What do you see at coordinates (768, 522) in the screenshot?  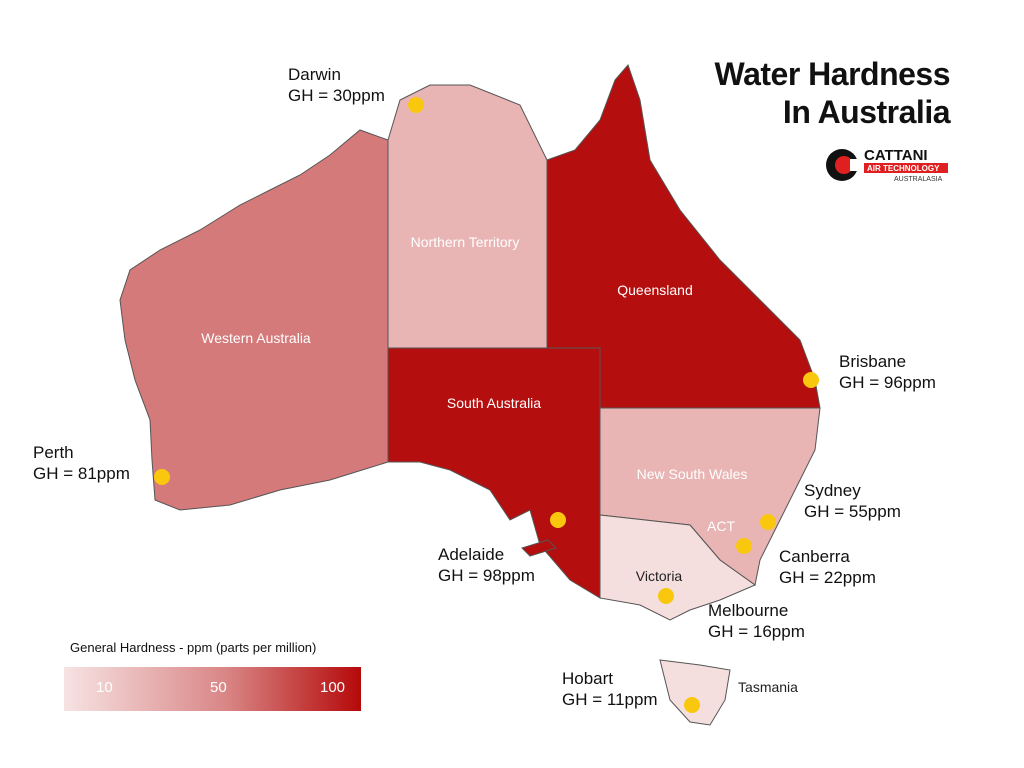 I see `marker-sydney` at bounding box center [768, 522].